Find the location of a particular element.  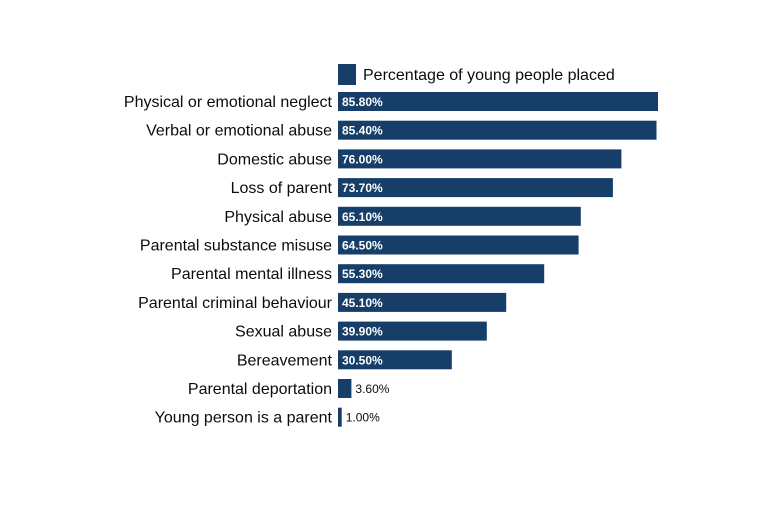

value-label-5: 64.50% is located at coordinates (362, 246).